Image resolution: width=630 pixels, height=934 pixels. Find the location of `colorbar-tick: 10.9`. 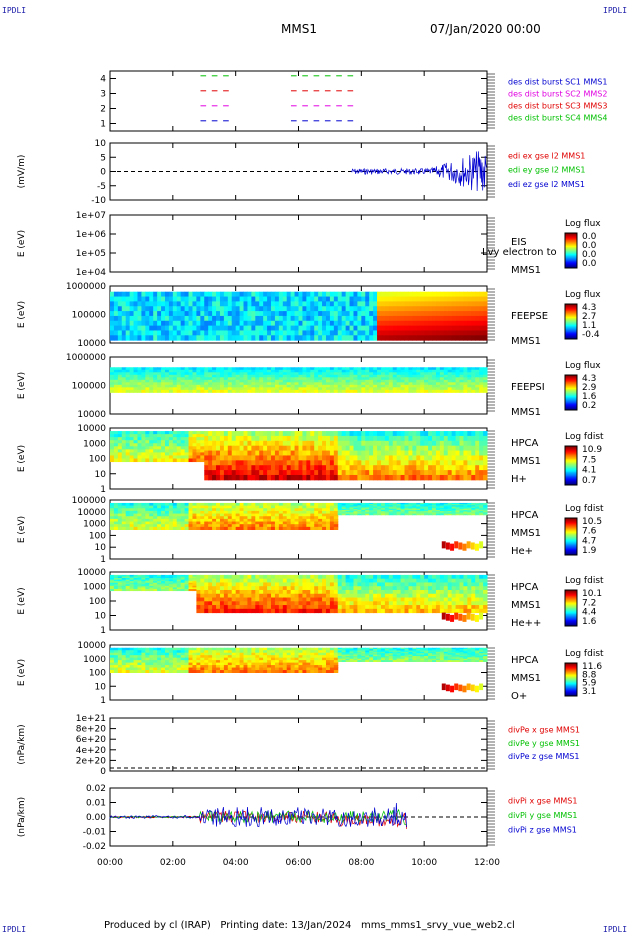

colorbar-tick: 10.9 is located at coordinates (592, 450).